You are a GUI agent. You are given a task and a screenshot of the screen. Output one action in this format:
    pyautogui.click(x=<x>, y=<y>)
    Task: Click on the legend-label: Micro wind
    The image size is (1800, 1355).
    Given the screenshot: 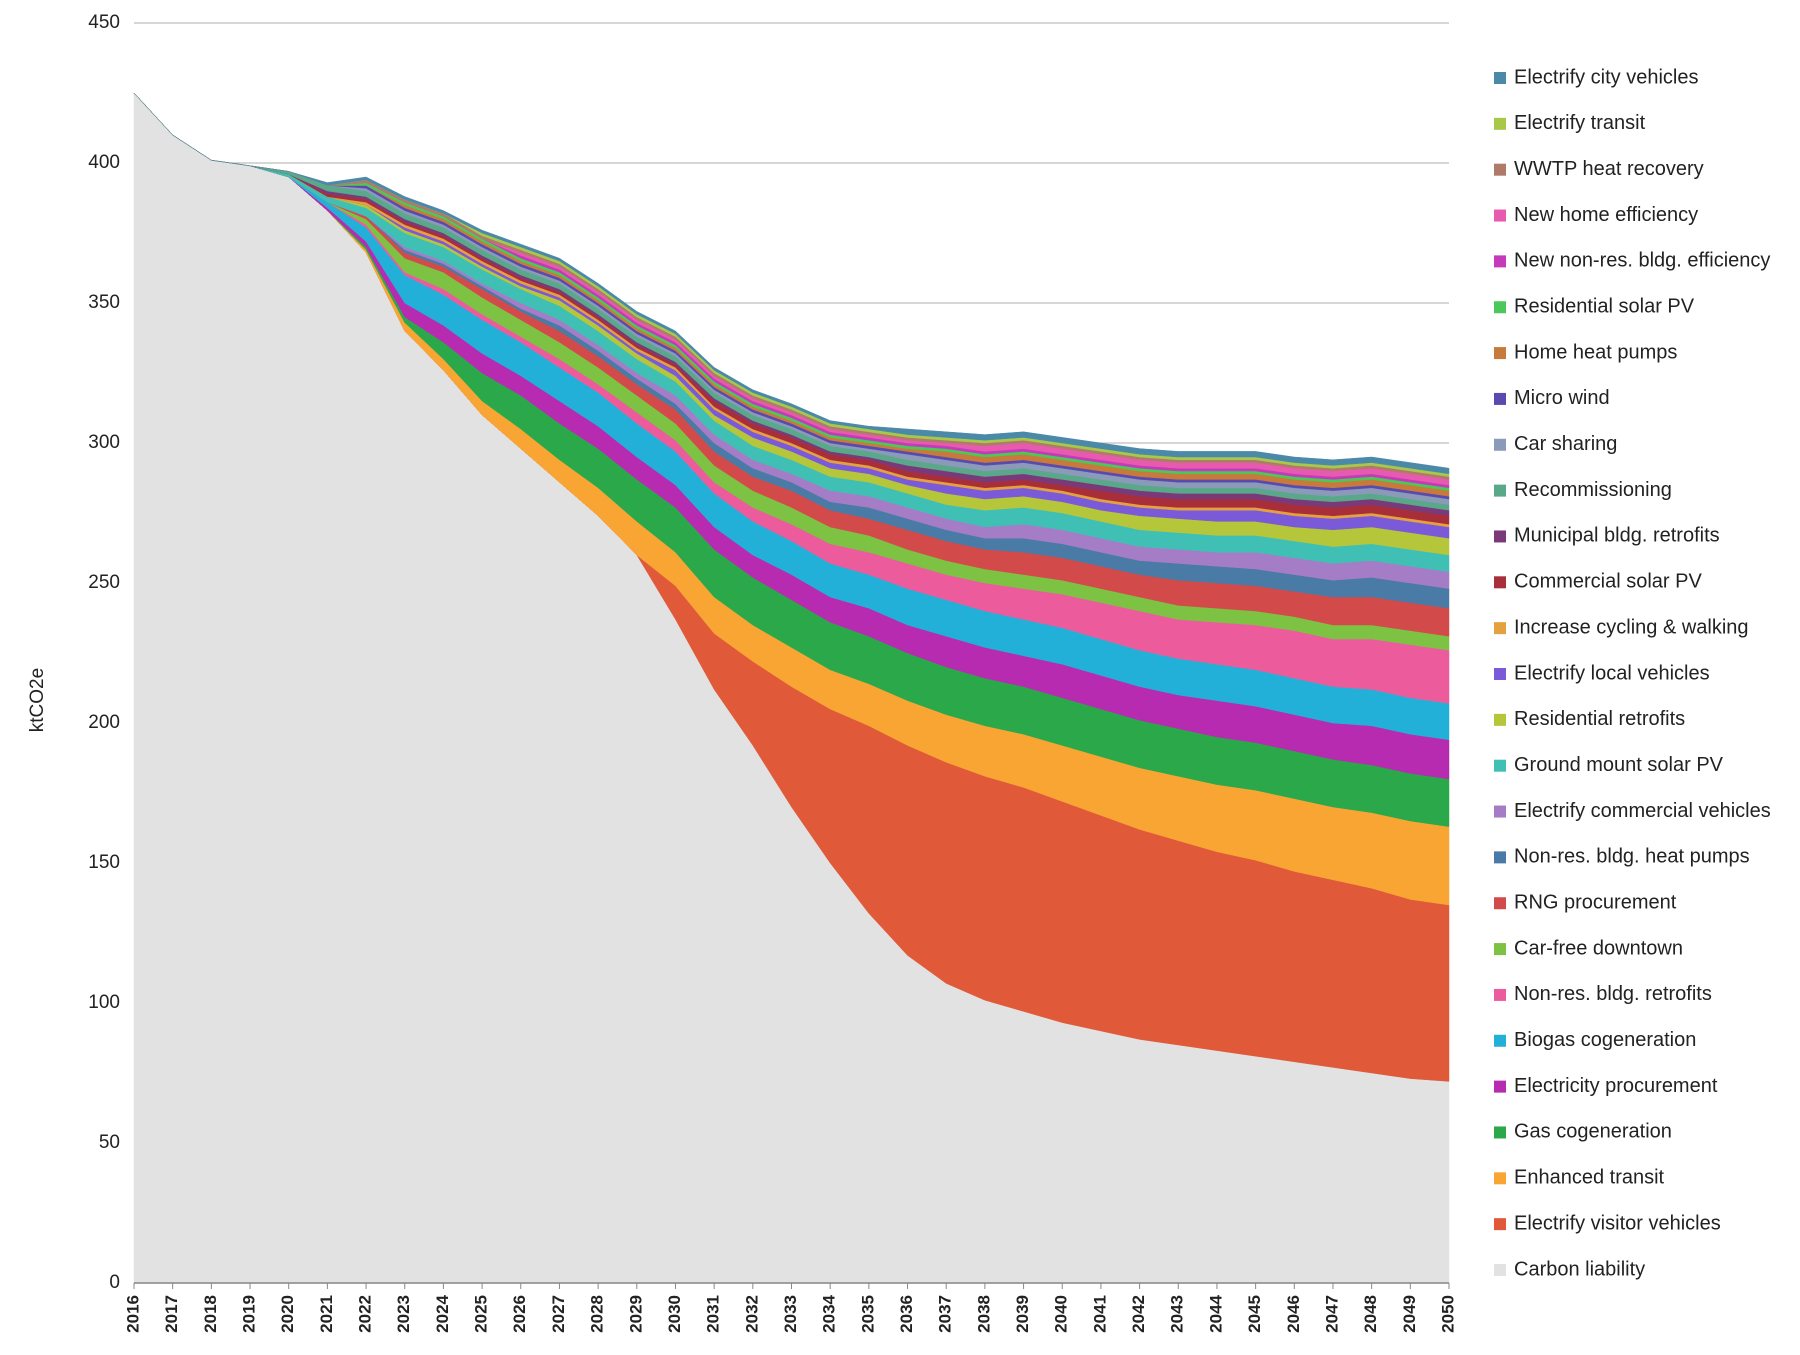 What is the action you would take?
    pyautogui.click(x=1562, y=398)
    